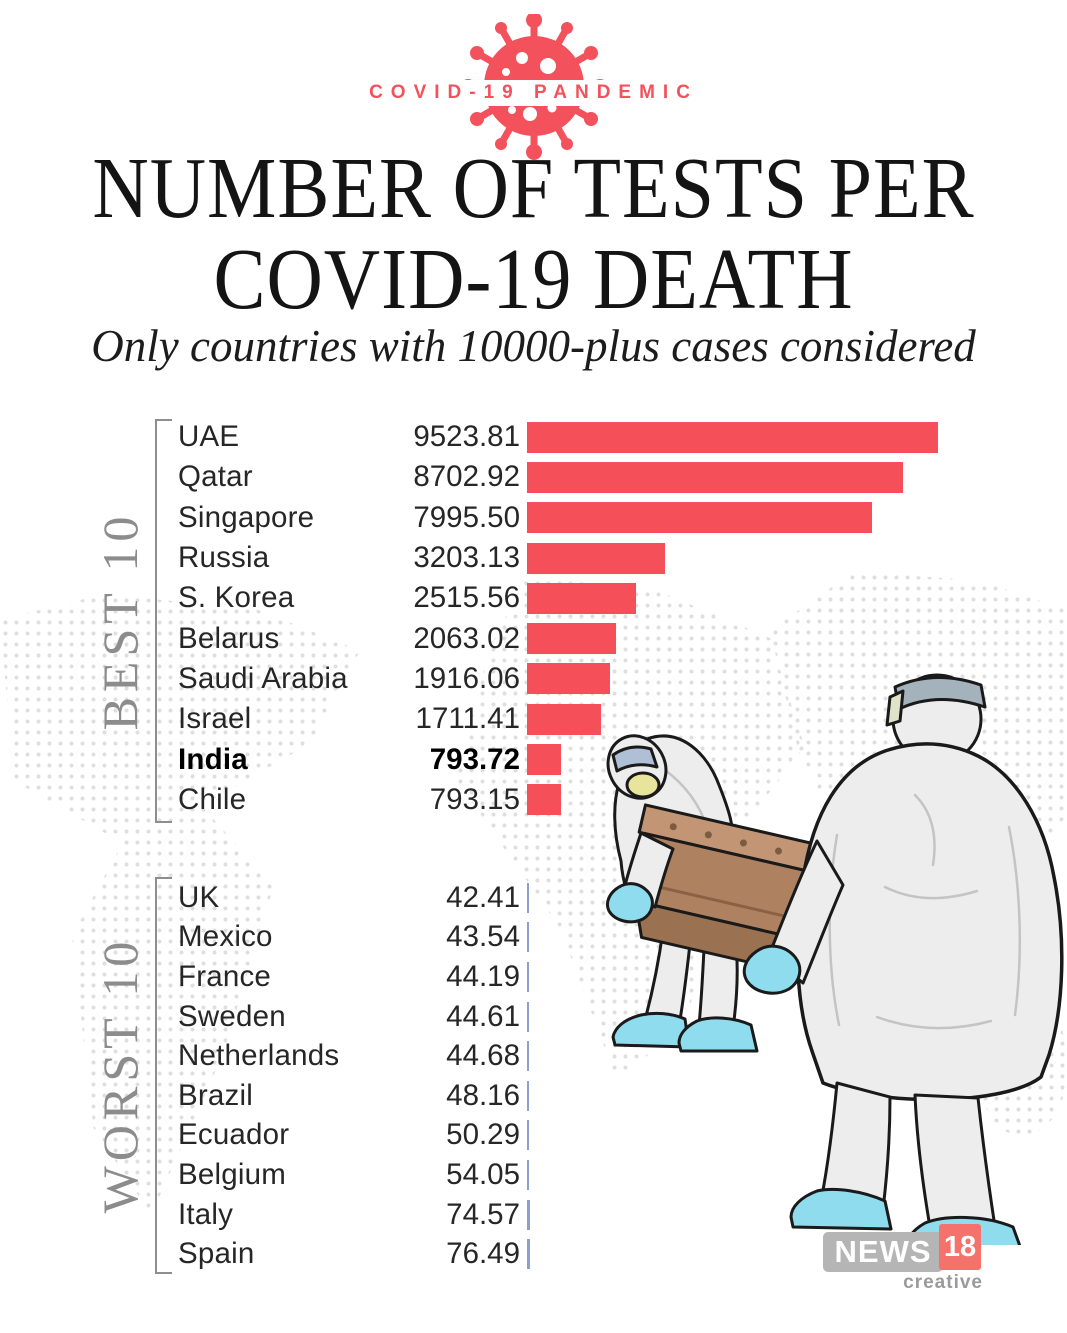  What do you see at coordinates (483, 1254) in the screenshot?
I see `country-value: 76.49` at bounding box center [483, 1254].